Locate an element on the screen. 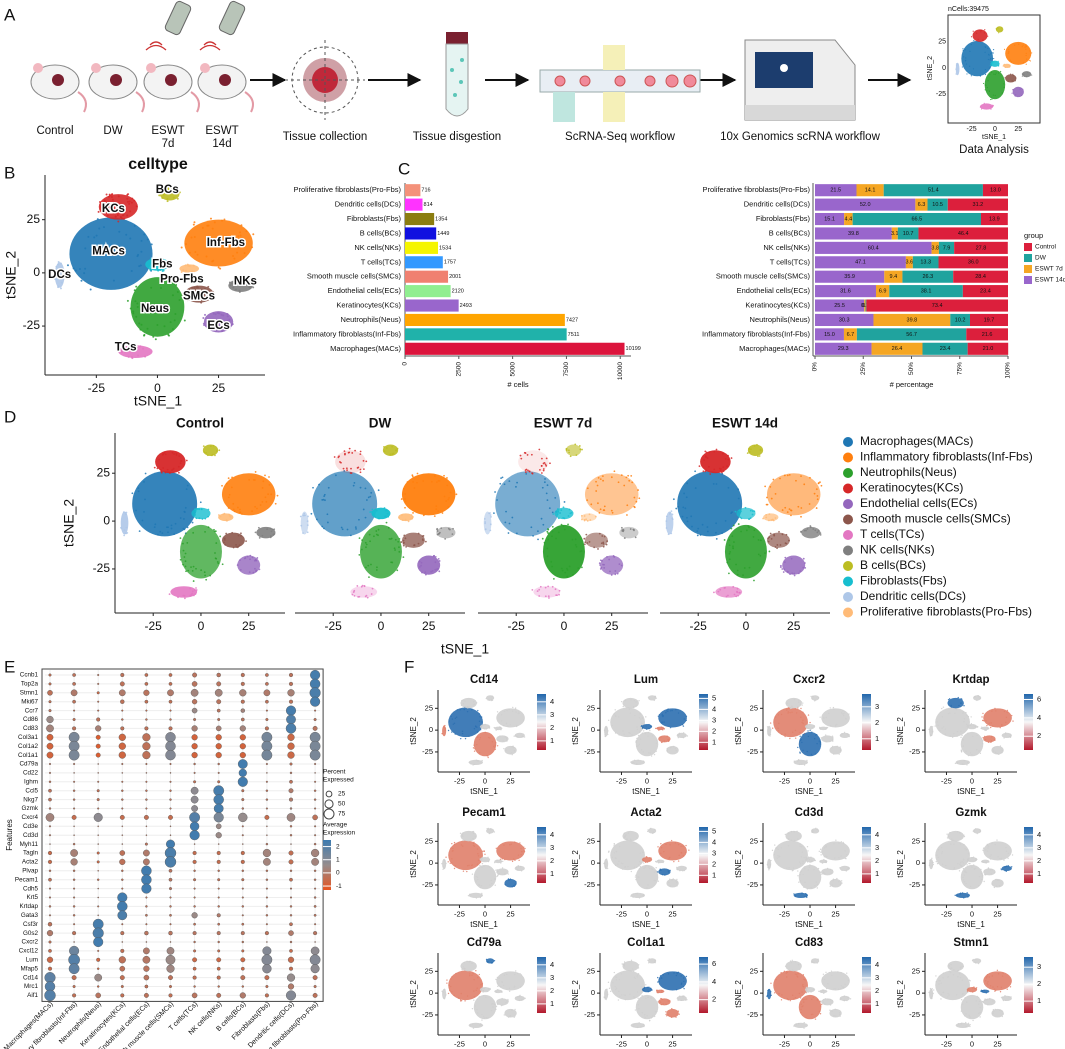 The width and height of the screenshot is (1065, 1049). colorbar-tick-label: 5 is located at coordinates (714, 697).